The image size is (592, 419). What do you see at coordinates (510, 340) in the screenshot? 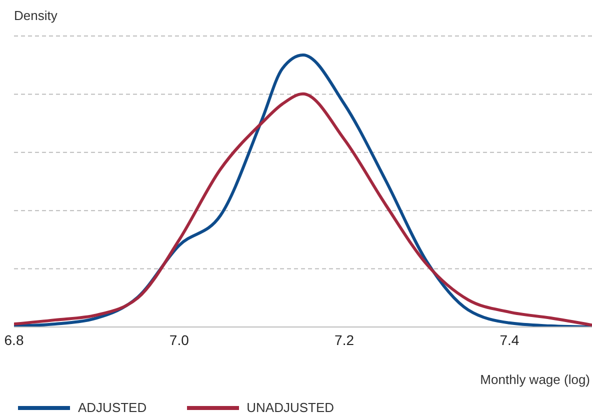
I see `x-tick-label: 7.4` at bounding box center [510, 340].